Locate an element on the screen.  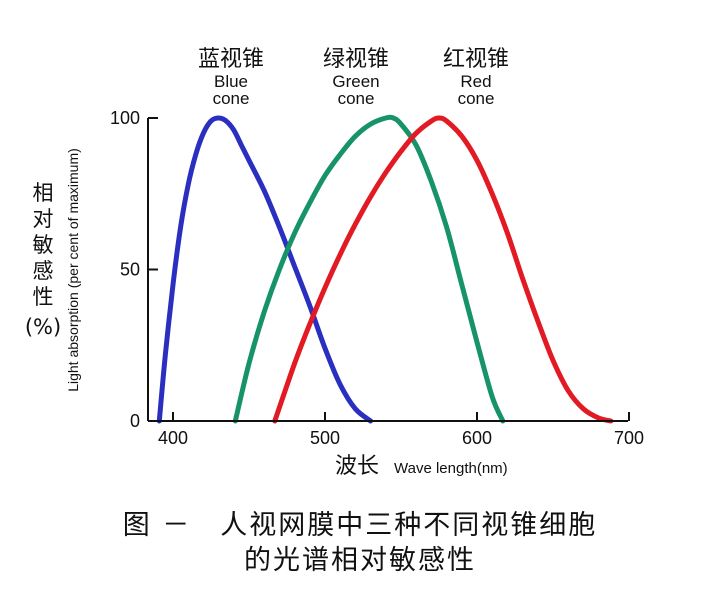
y-axis-label-cn: 相对敏感性 (%) is located at coordinates (43, 260).